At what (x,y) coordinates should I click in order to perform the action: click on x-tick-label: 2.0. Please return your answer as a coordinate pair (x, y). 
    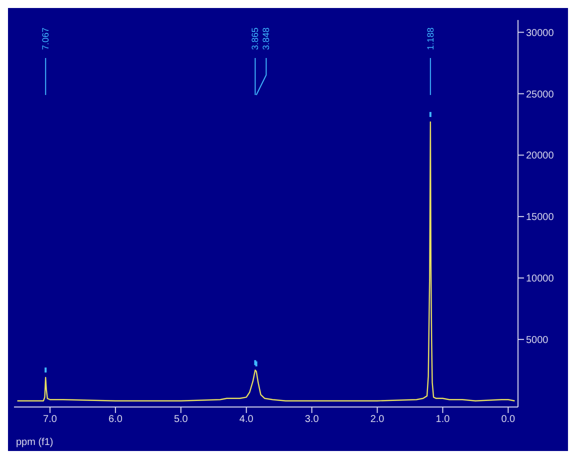
    Looking at the image, I should click on (377, 420).